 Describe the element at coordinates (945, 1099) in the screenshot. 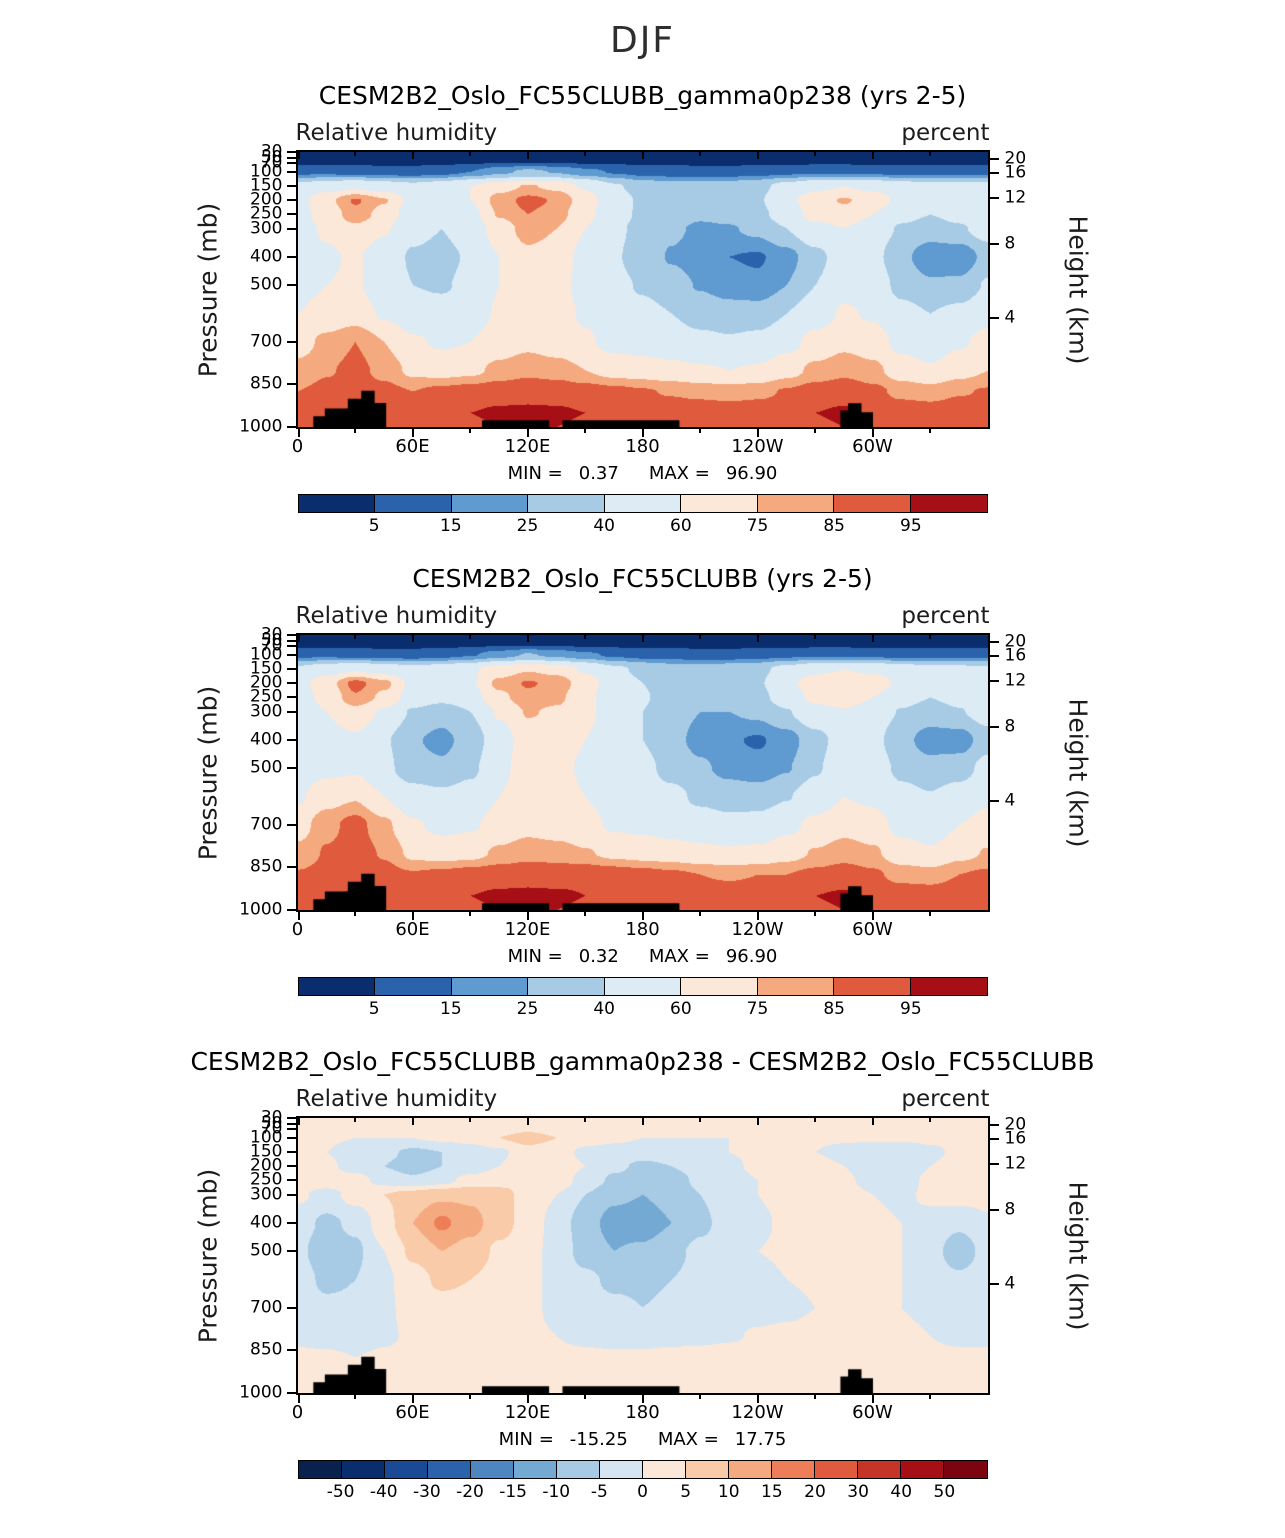

I see `units-label: percent` at that location.